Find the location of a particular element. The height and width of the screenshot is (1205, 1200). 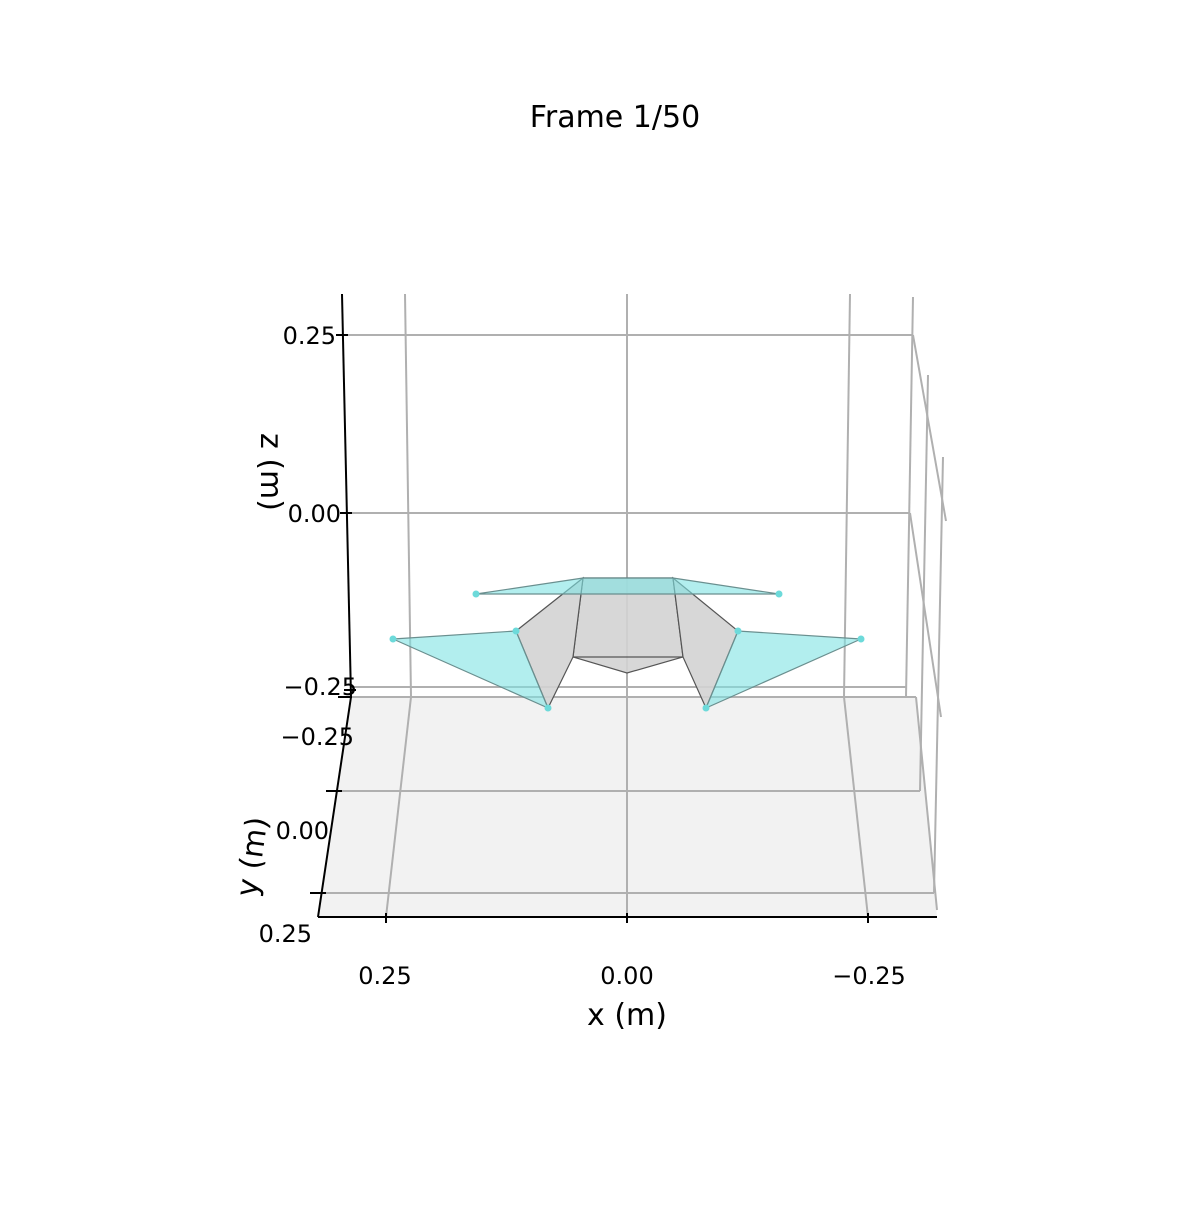

y-tick-label-2: 0.00 is located at coordinates (302, 831).